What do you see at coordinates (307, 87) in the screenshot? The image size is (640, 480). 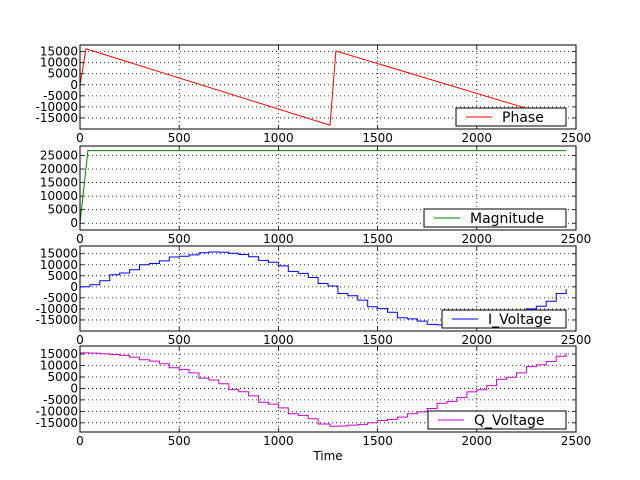 I see `series-line-phase` at bounding box center [307, 87].